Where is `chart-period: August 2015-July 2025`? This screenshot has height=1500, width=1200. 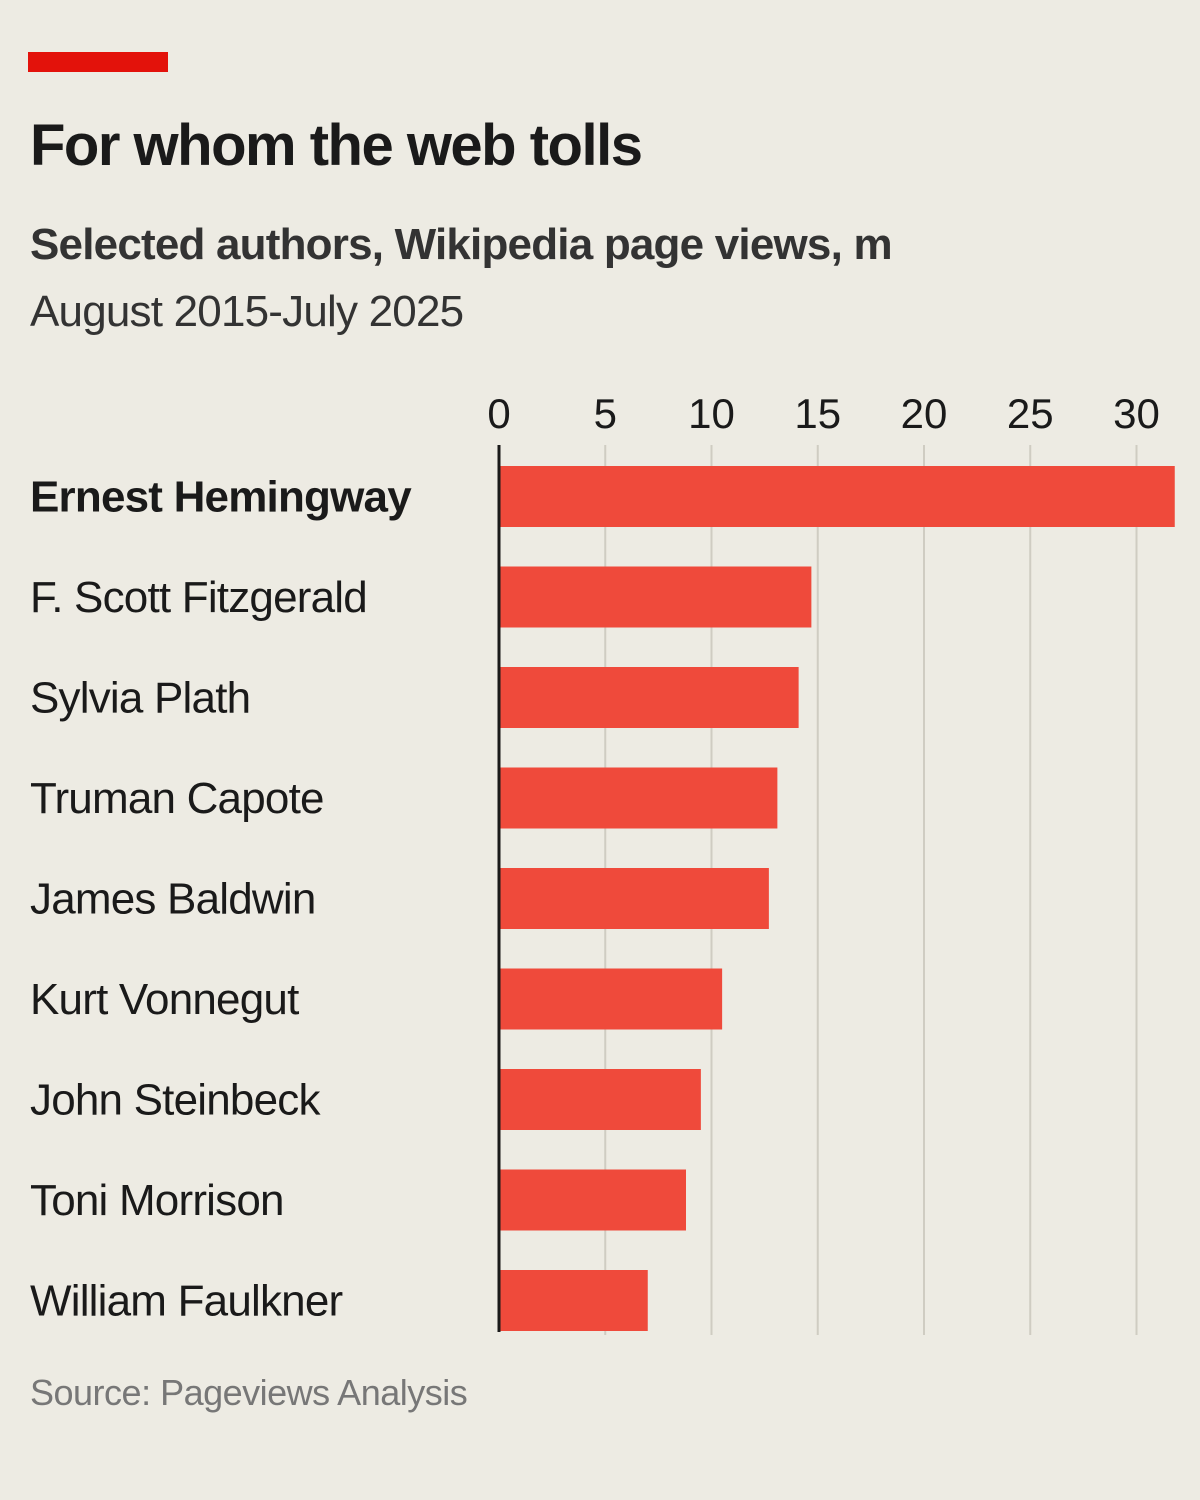
chart-period: August 2015-July 2025 is located at coordinates (247, 311).